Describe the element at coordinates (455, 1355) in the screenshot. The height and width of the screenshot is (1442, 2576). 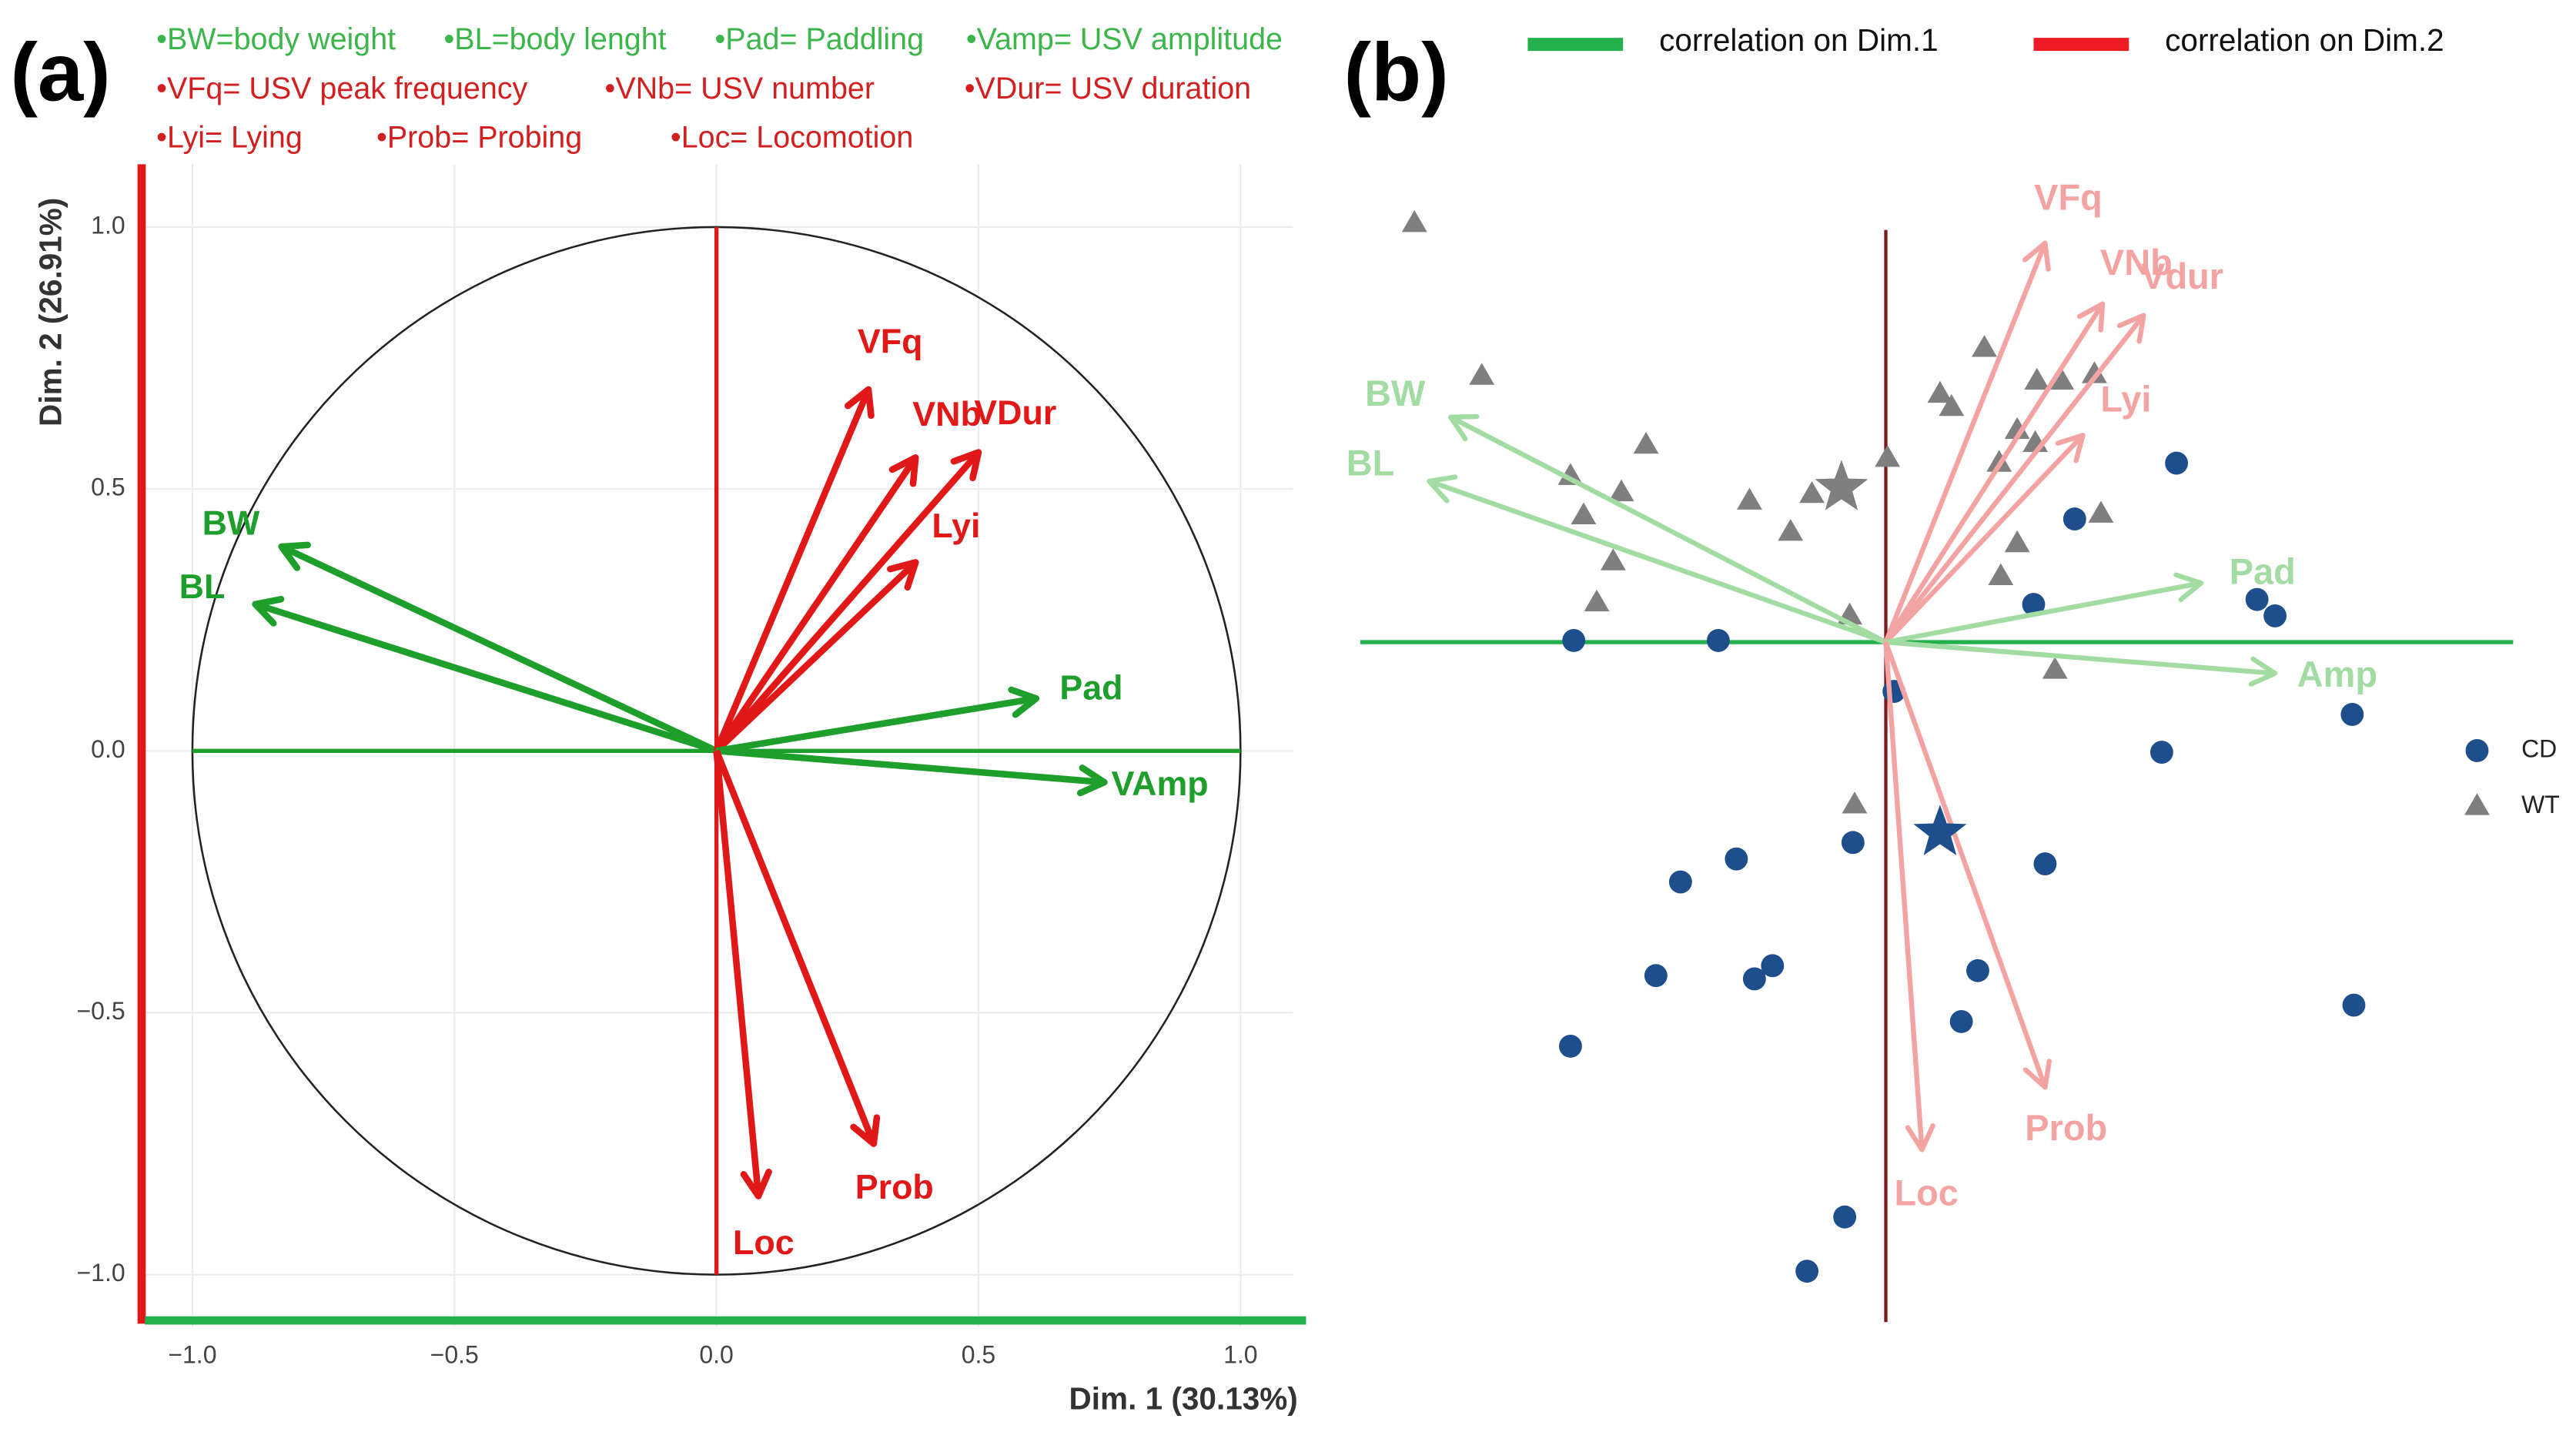
I see `x-tick-label: −0.5` at that location.